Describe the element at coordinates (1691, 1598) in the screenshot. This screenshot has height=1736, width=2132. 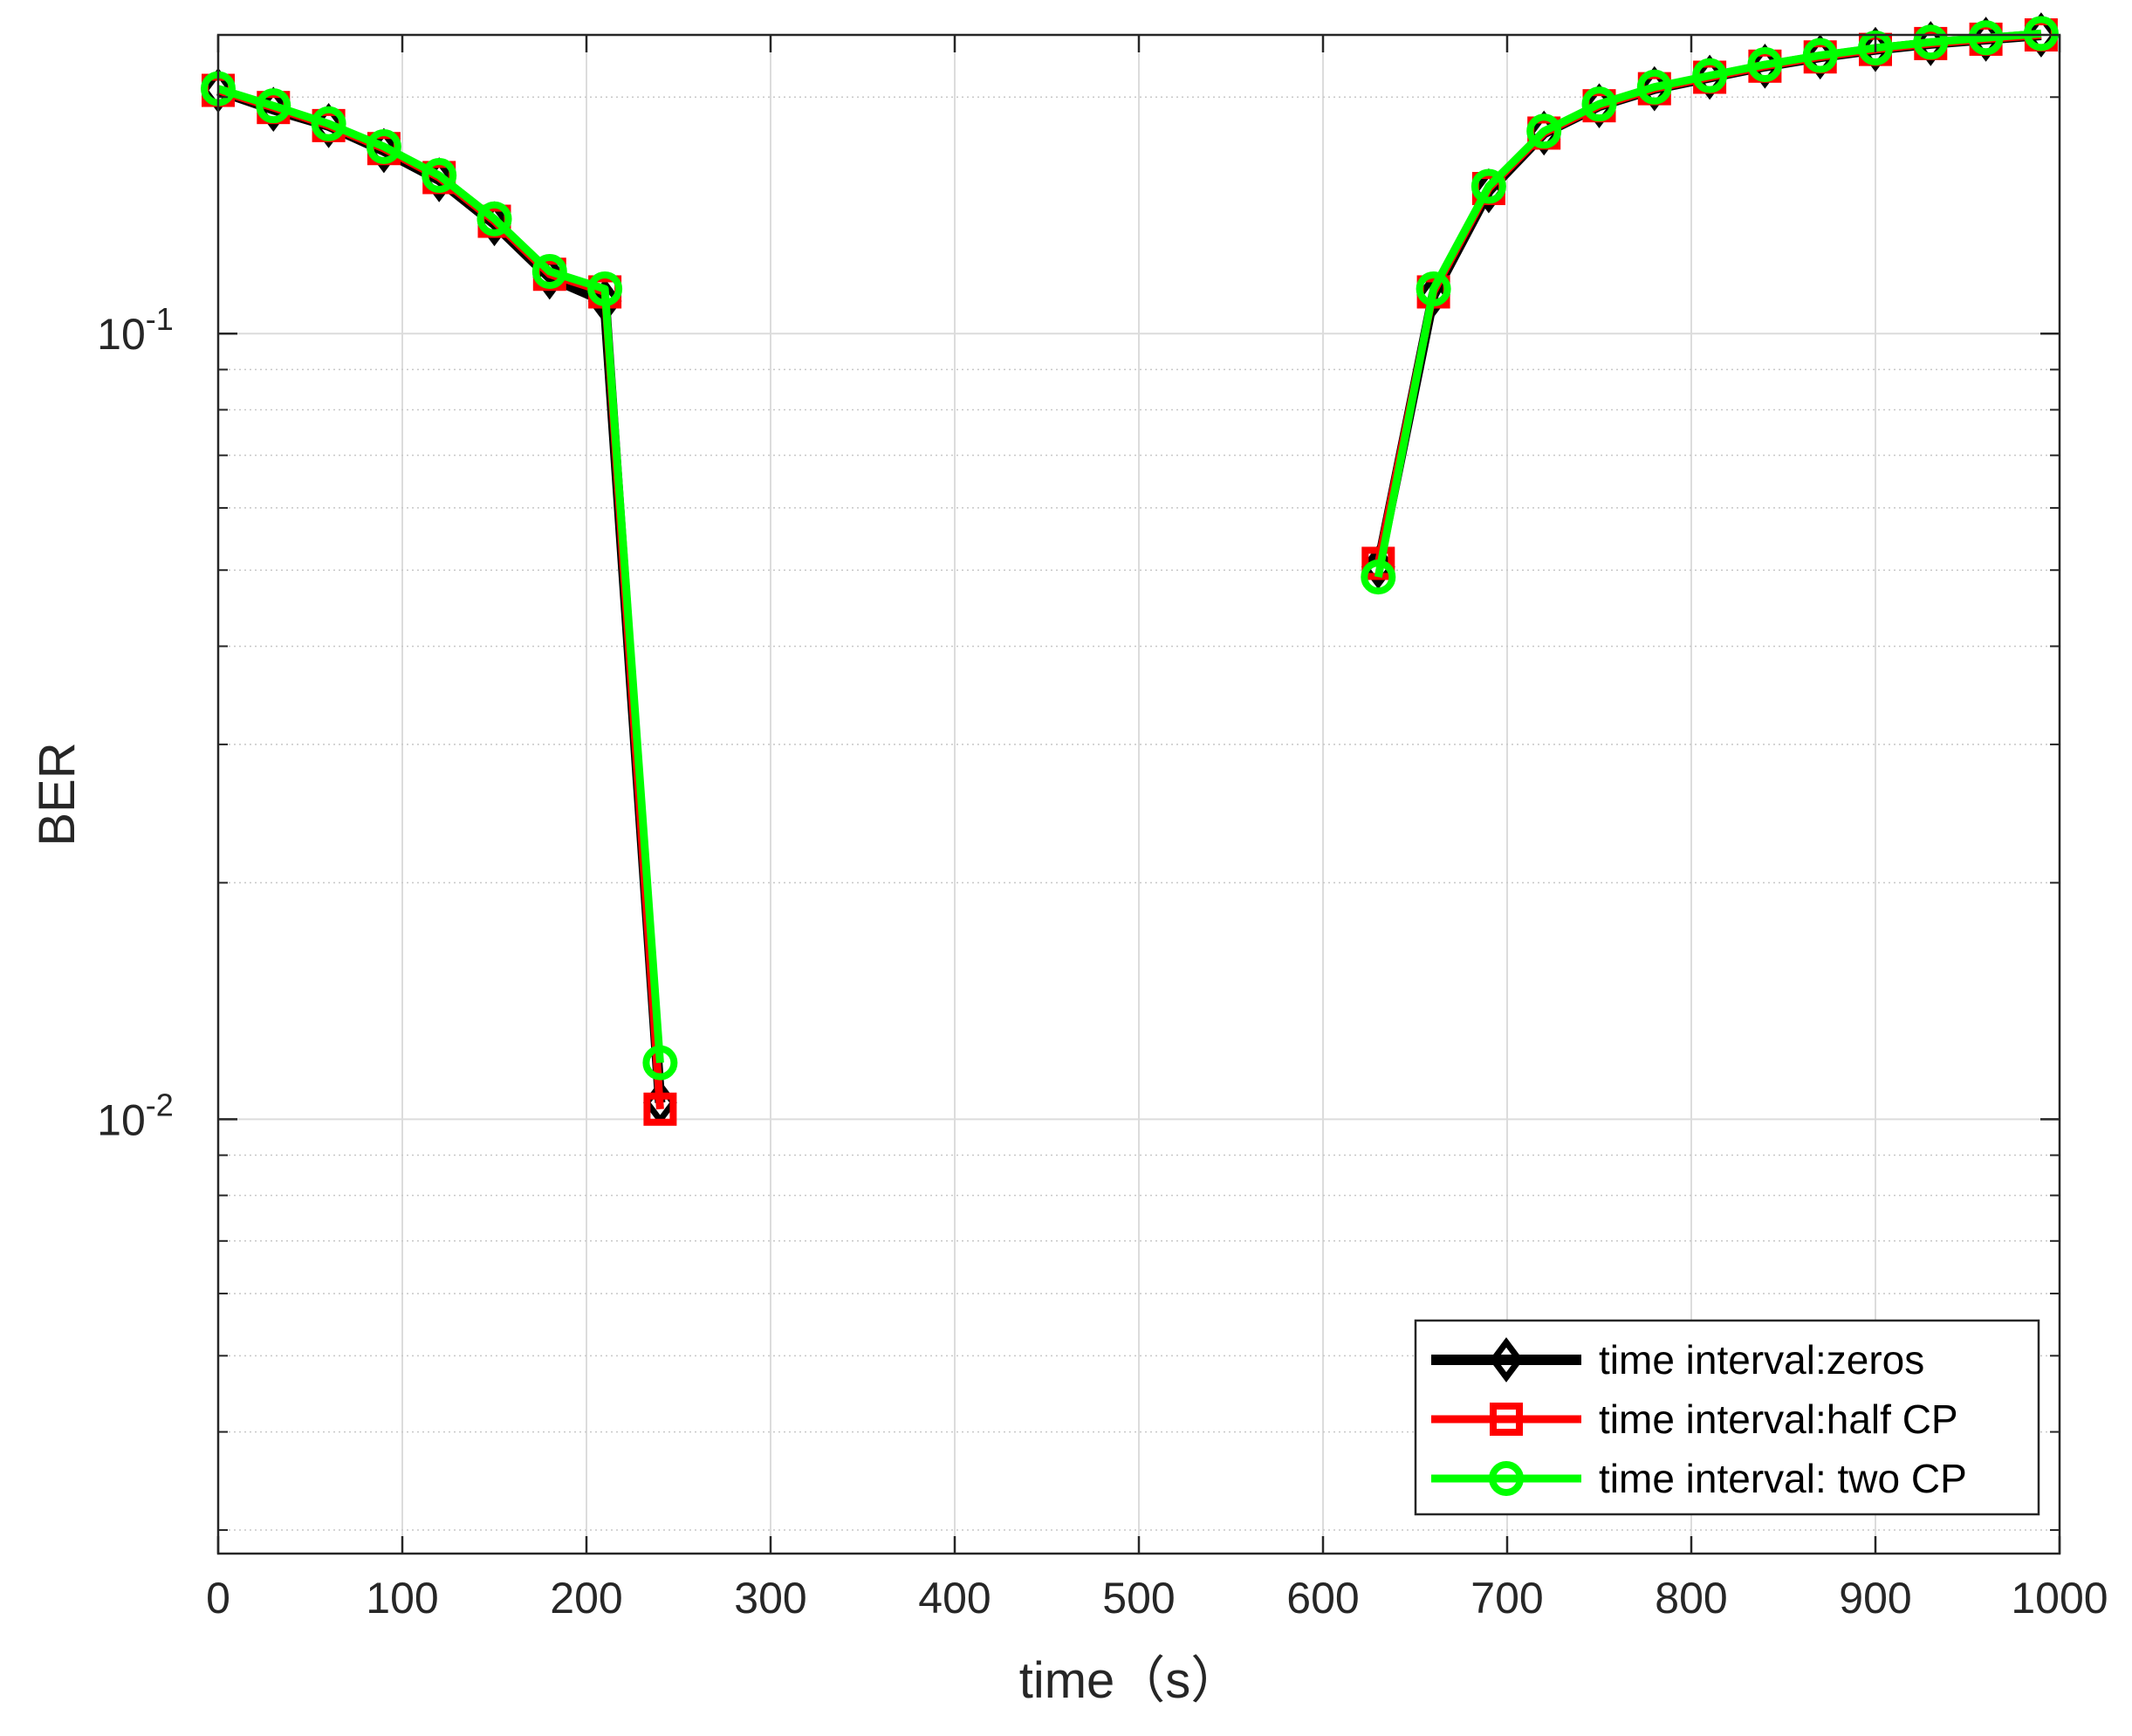
I see `x-tick-label: 800` at that location.